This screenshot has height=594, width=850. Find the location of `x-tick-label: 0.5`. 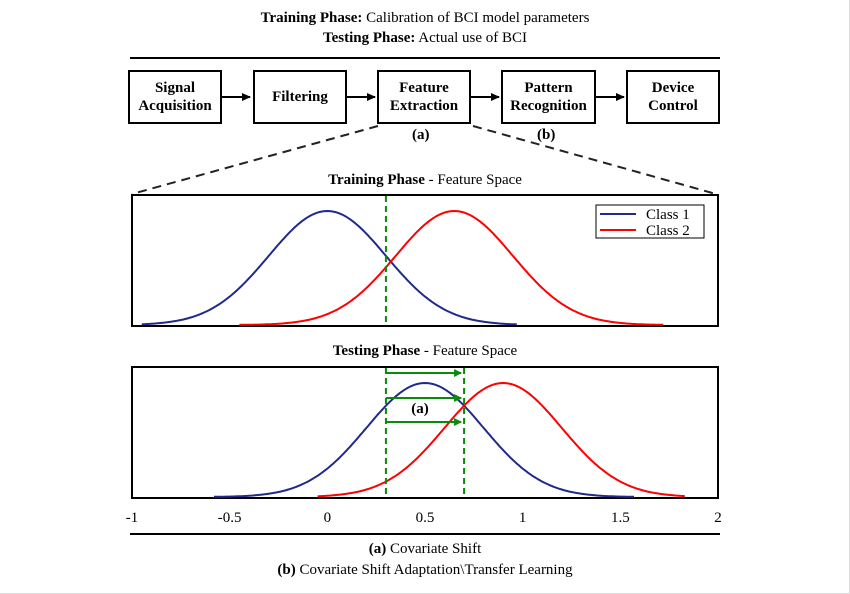

x-tick-label: 0.5 is located at coordinates (425, 518).